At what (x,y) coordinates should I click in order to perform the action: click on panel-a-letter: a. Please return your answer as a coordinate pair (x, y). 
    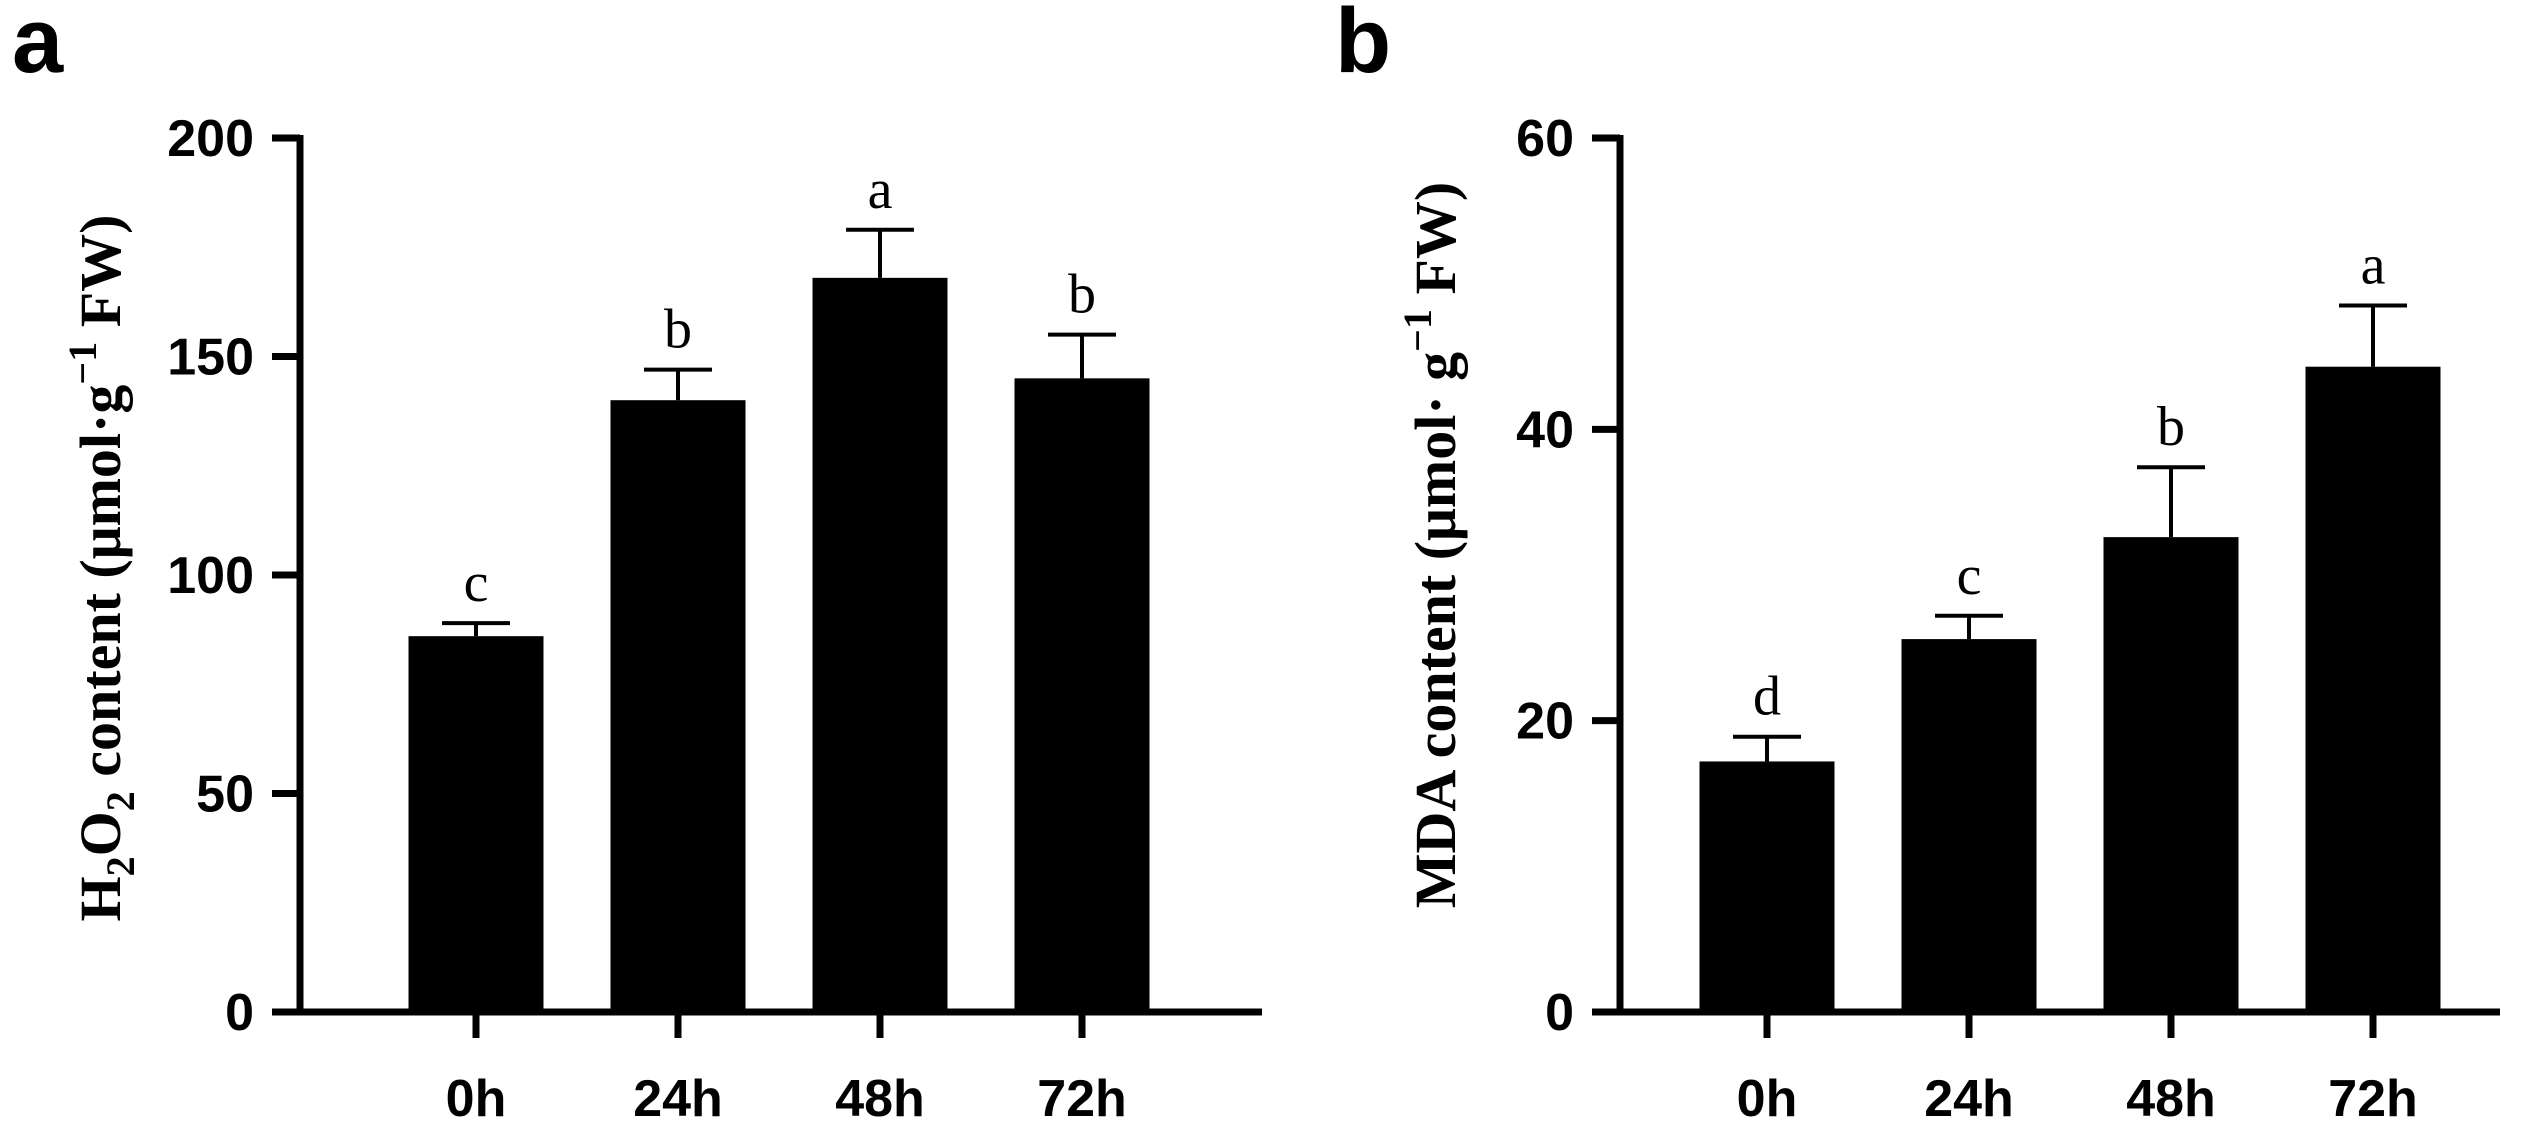
    Looking at the image, I should click on (38, 46).